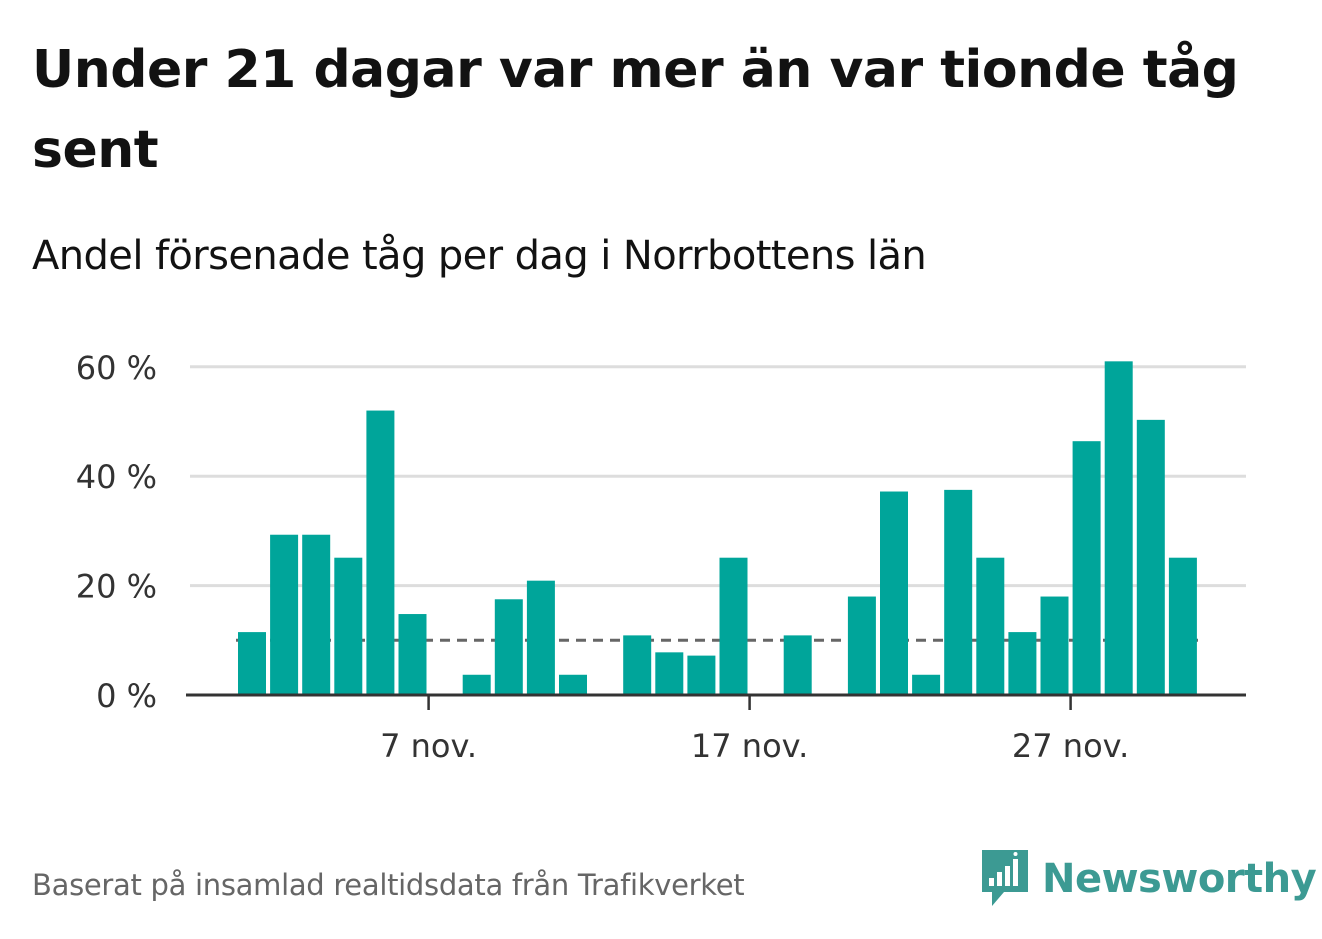 The image size is (1322, 939). What do you see at coordinates (116, 587) in the screenshot?
I see `y-tick-label: 20 %` at bounding box center [116, 587].